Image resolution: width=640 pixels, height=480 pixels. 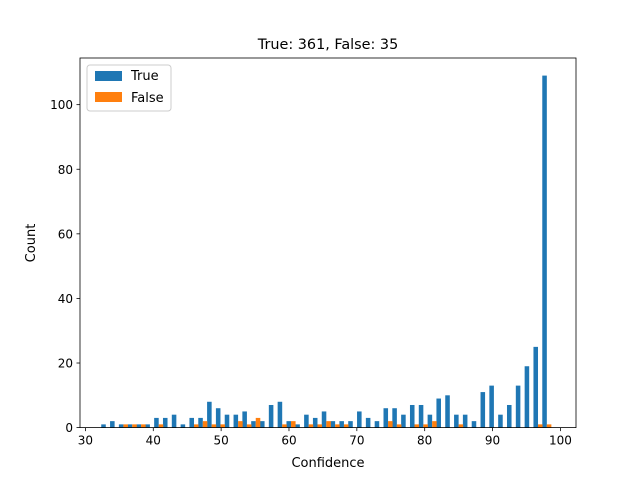 What do you see at coordinates (65, 170) in the screenshot?
I see `y-tick-label: 80` at bounding box center [65, 170].